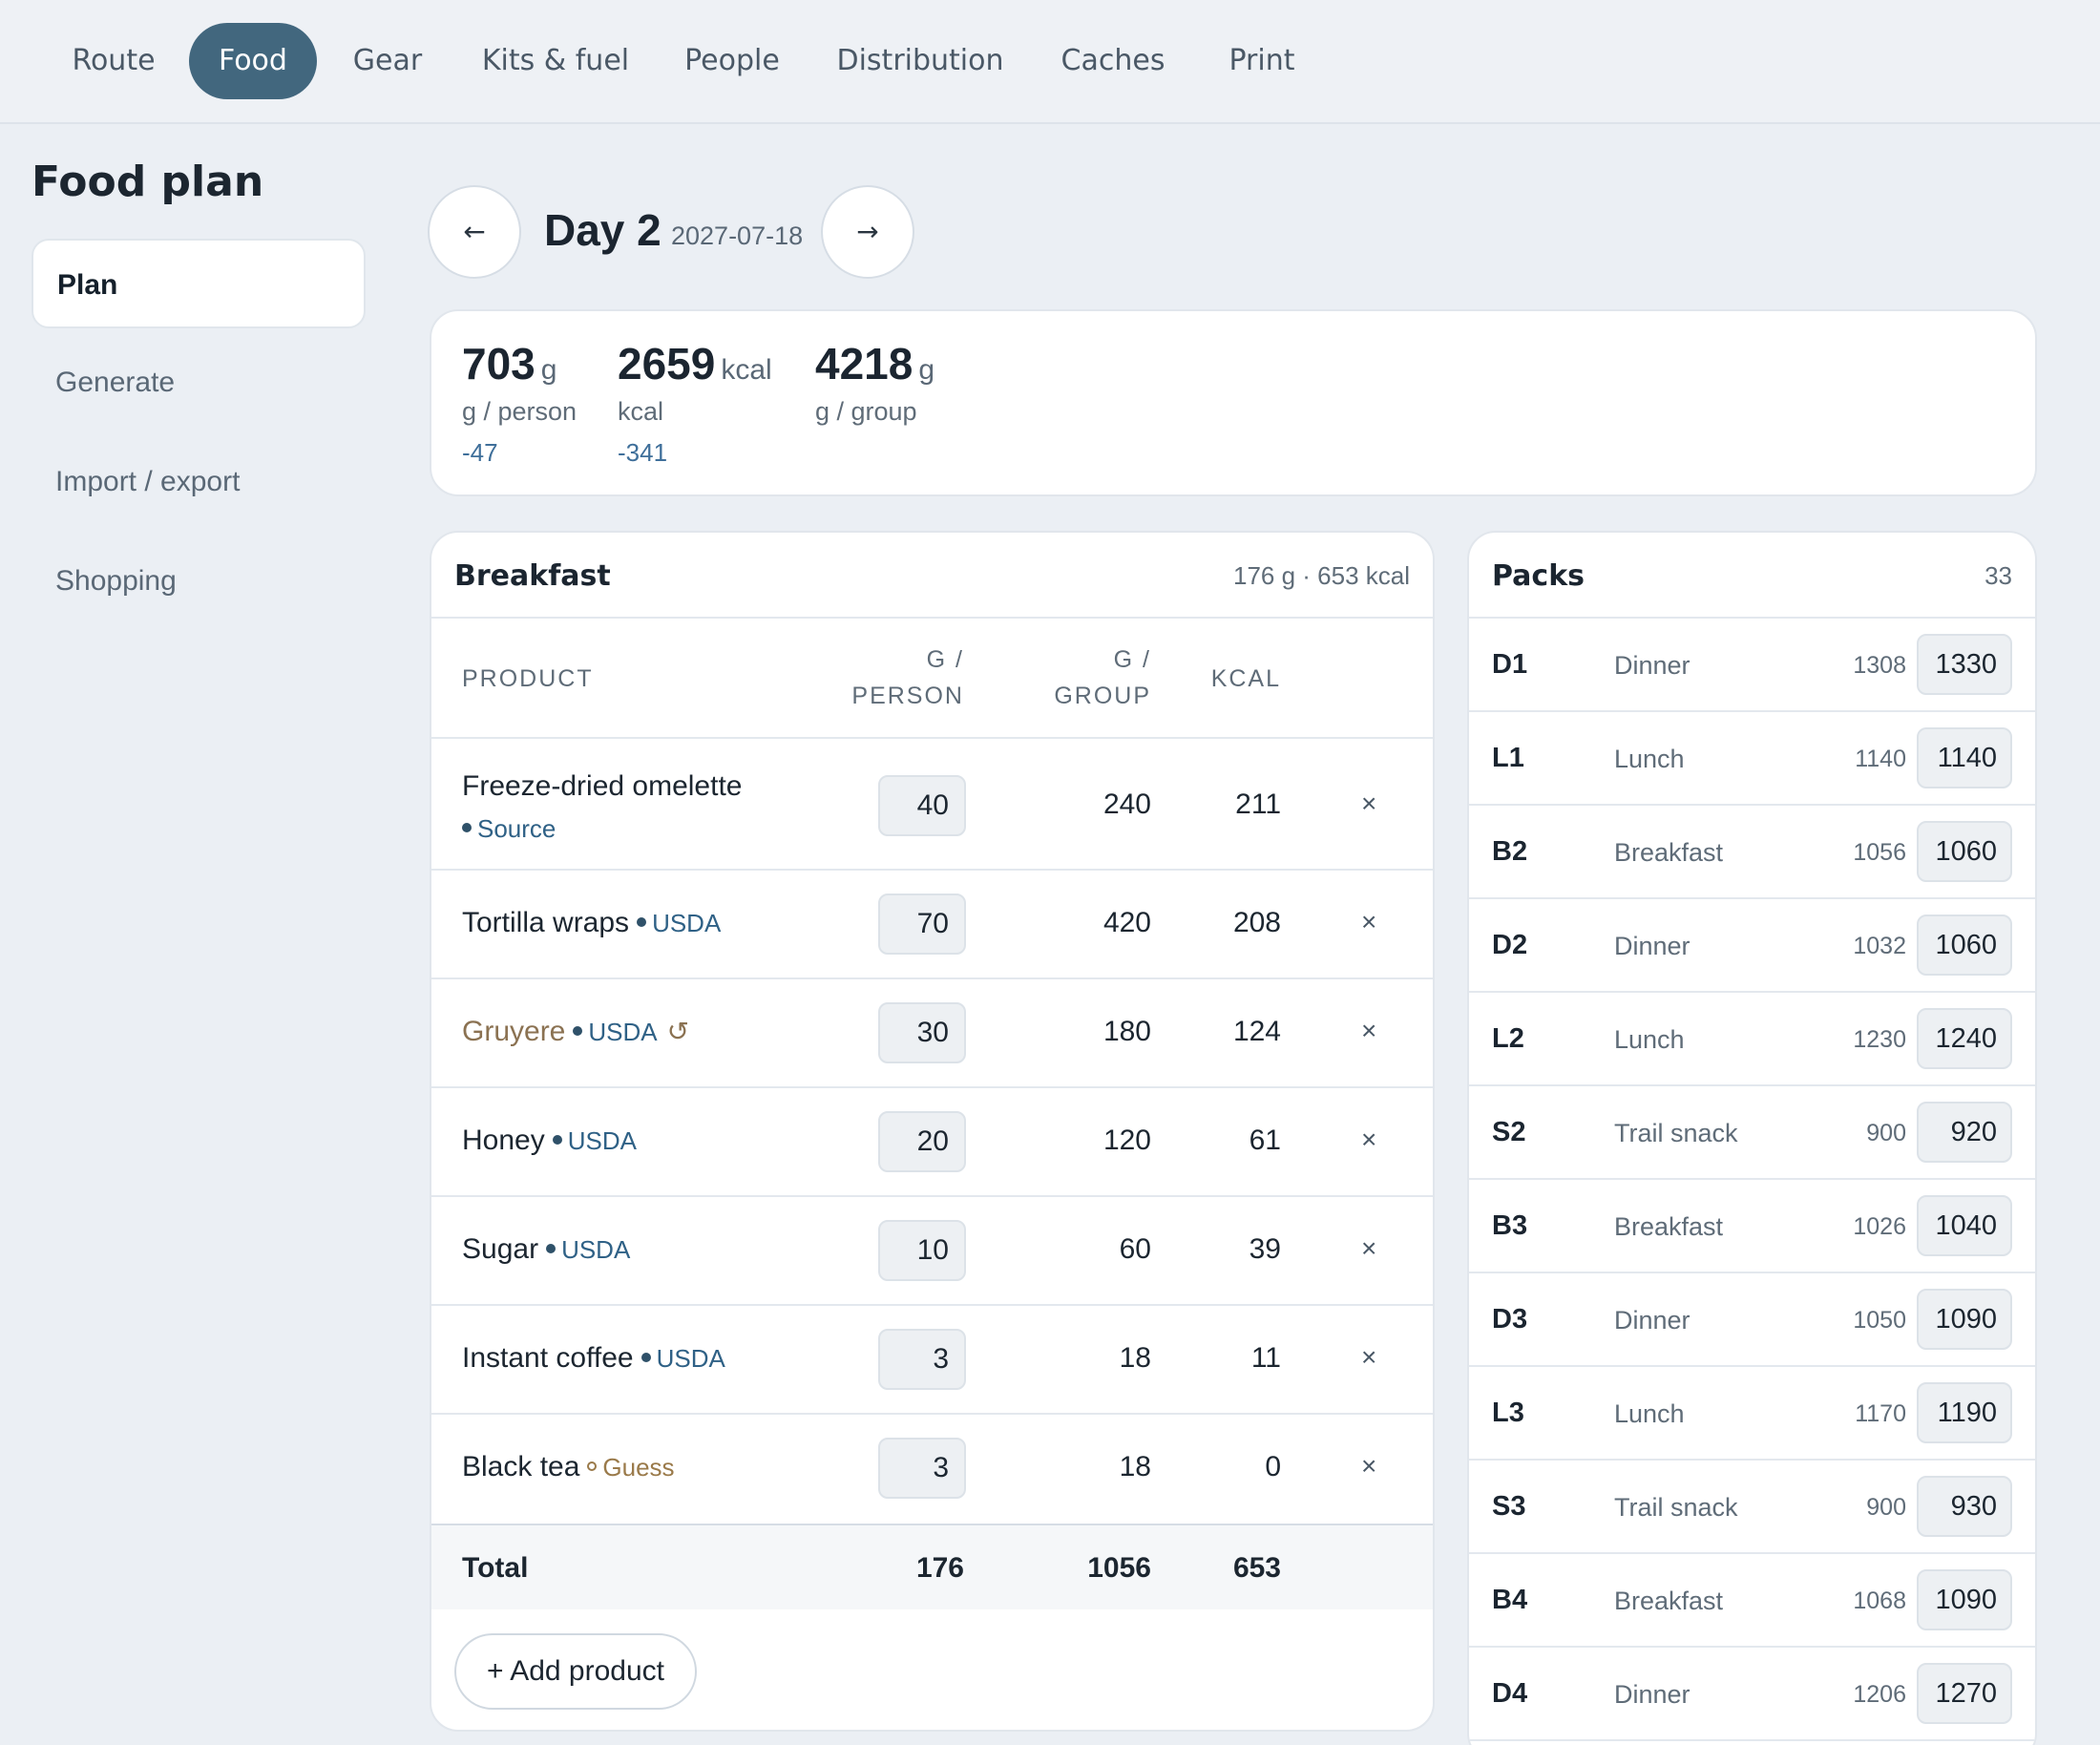  What do you see at coordinates (1886, 1507) in the screenshot?
I see `pack-planned-weight: 900` at bounding box center [1886, 1507].